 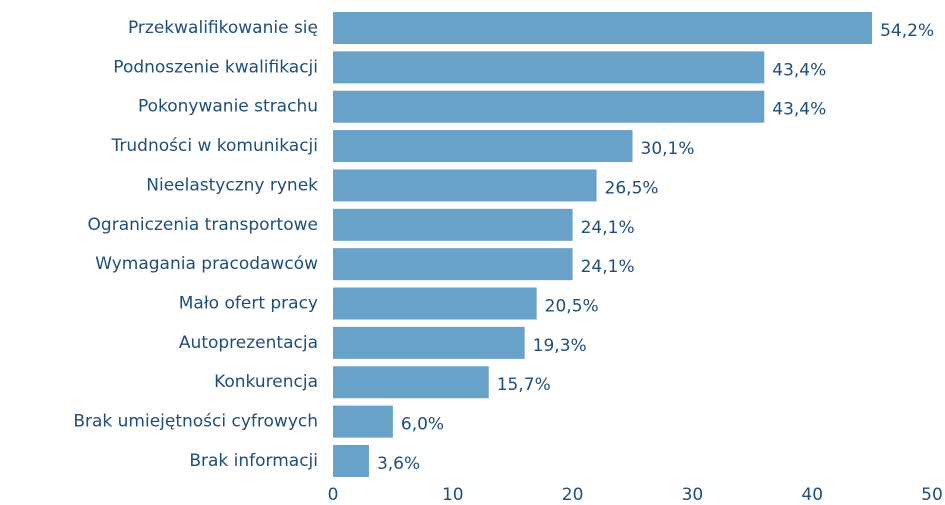 I want to click on data-label: 19,3%, so click(x=560, y=346).